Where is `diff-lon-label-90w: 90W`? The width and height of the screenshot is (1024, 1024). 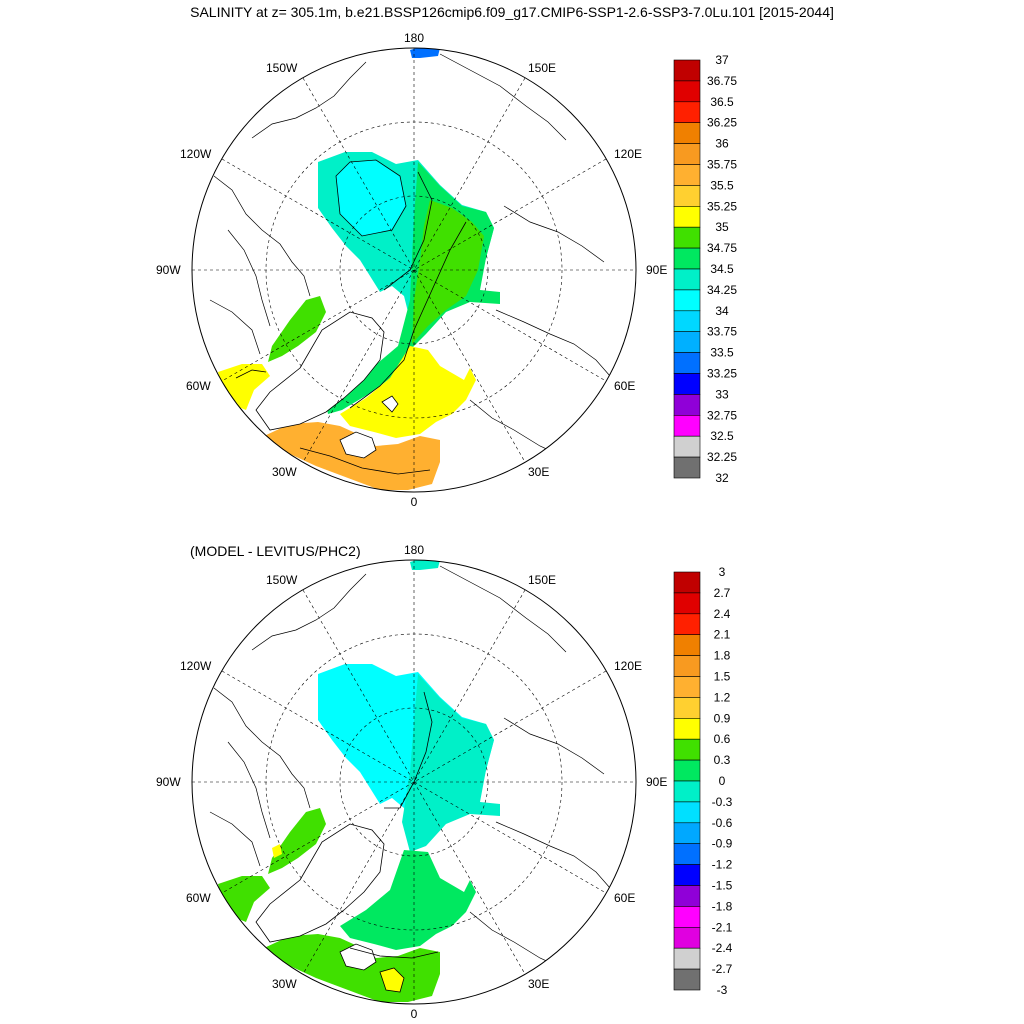 diff-lon-label-90w: 90W is located at coordinates (168, 782).